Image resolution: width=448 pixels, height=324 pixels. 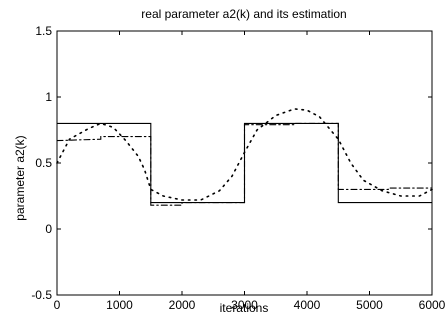 I want to click on chart-title: real parameter a2(k) and its estimation, so click(x=243, y=14).